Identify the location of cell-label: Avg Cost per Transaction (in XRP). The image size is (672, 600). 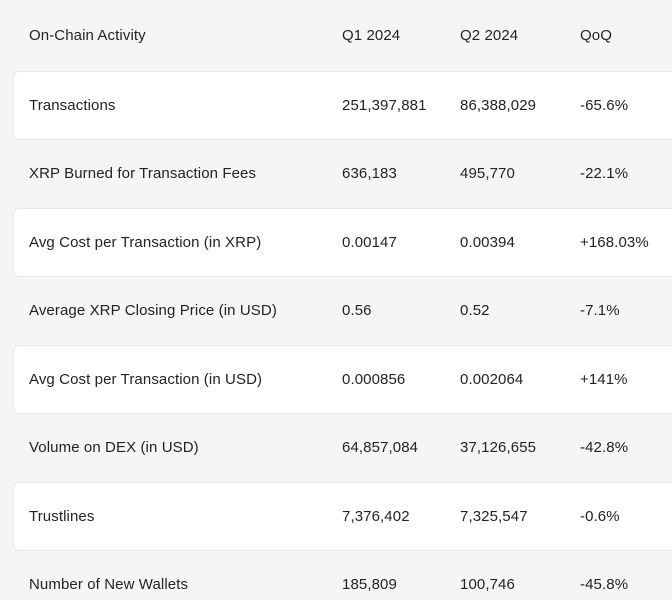
(145, 242).